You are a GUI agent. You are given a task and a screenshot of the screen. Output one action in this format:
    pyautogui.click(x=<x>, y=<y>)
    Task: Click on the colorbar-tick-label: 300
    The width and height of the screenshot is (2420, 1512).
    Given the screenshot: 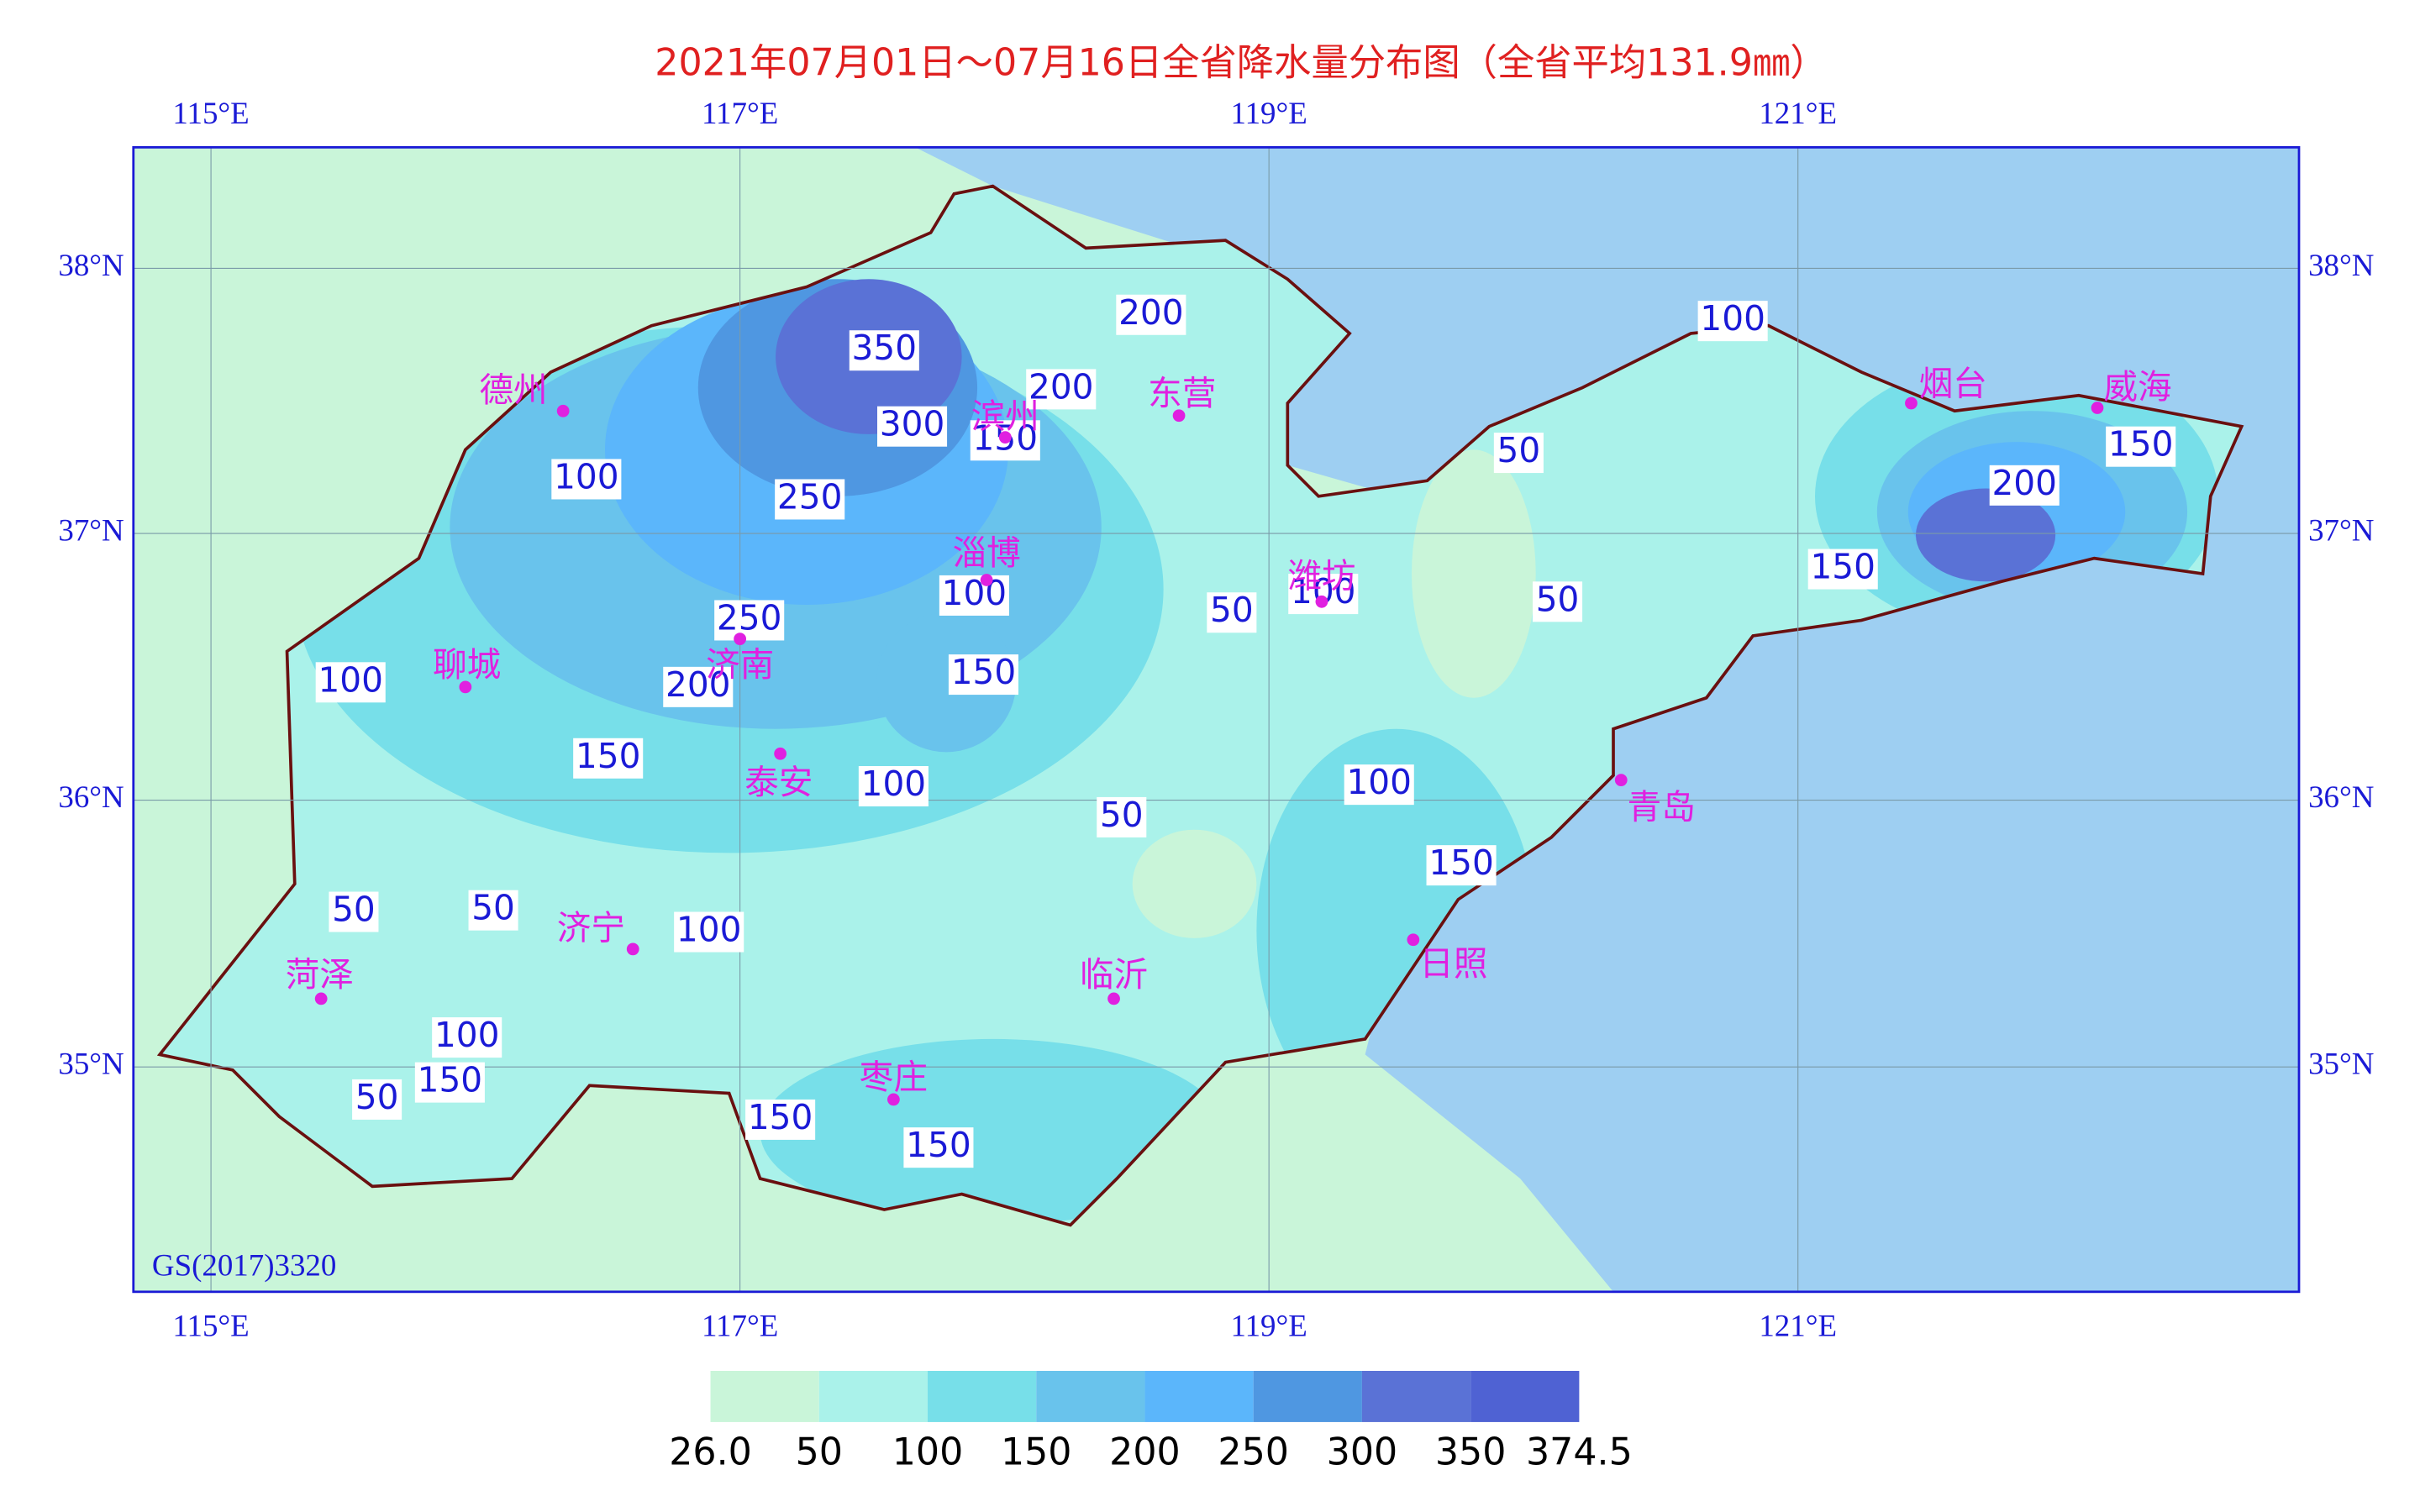 What is the action you would take?
    pyautogui.click(x=1362, y=1452)
    